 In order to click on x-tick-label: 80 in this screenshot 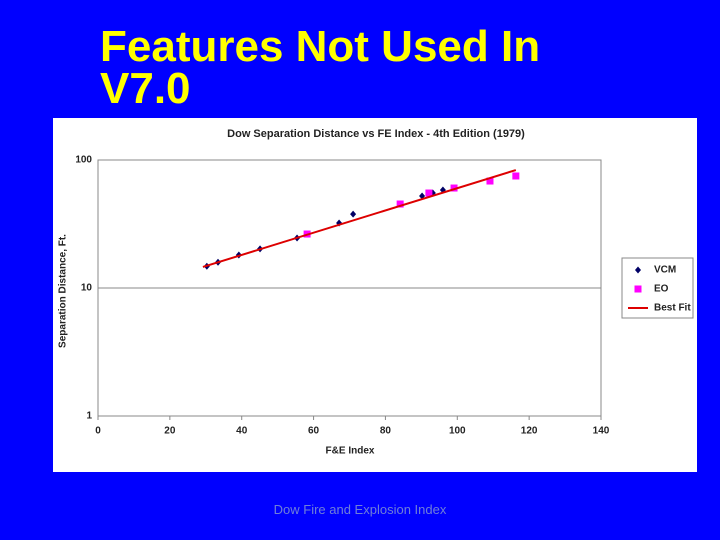, I will do `click(386, 431)`.